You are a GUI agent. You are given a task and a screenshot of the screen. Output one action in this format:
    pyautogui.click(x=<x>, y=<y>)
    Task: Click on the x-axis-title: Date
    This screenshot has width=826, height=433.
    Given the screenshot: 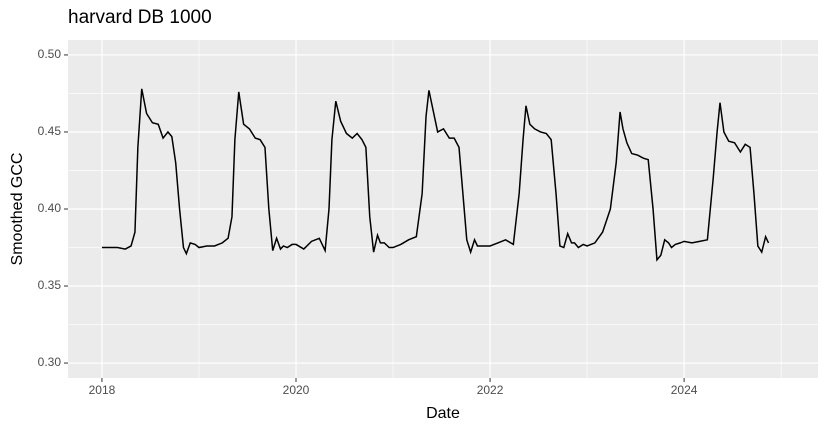 What is the action you would take?
    pyautogui.click(x=443, y=413)
    